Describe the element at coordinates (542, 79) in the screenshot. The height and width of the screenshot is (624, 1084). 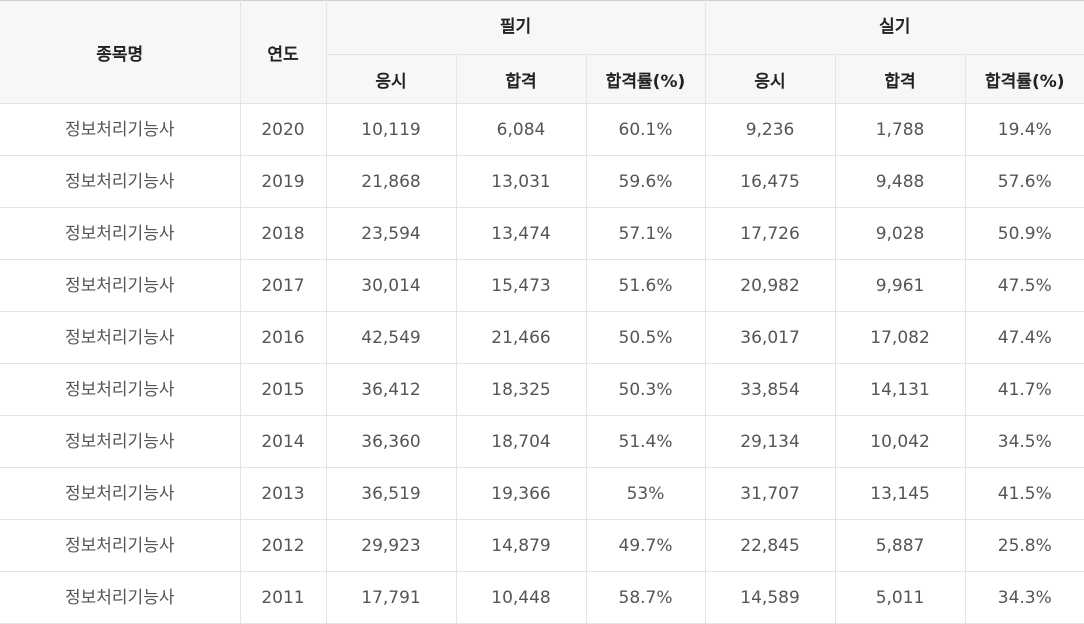
I see `header-row-columns: 응시 합격 합격률(%) 응시 합격 합격률(%)` at that location.